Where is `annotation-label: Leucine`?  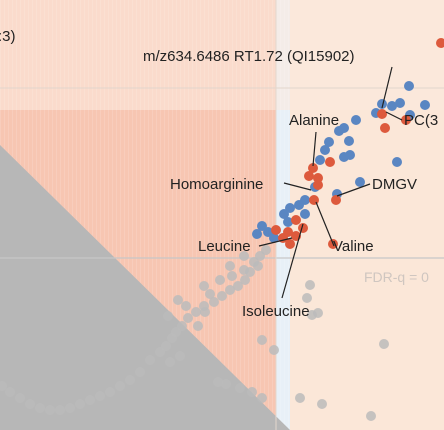
annotation-label: Leucine is located at coordinates (224, 246).